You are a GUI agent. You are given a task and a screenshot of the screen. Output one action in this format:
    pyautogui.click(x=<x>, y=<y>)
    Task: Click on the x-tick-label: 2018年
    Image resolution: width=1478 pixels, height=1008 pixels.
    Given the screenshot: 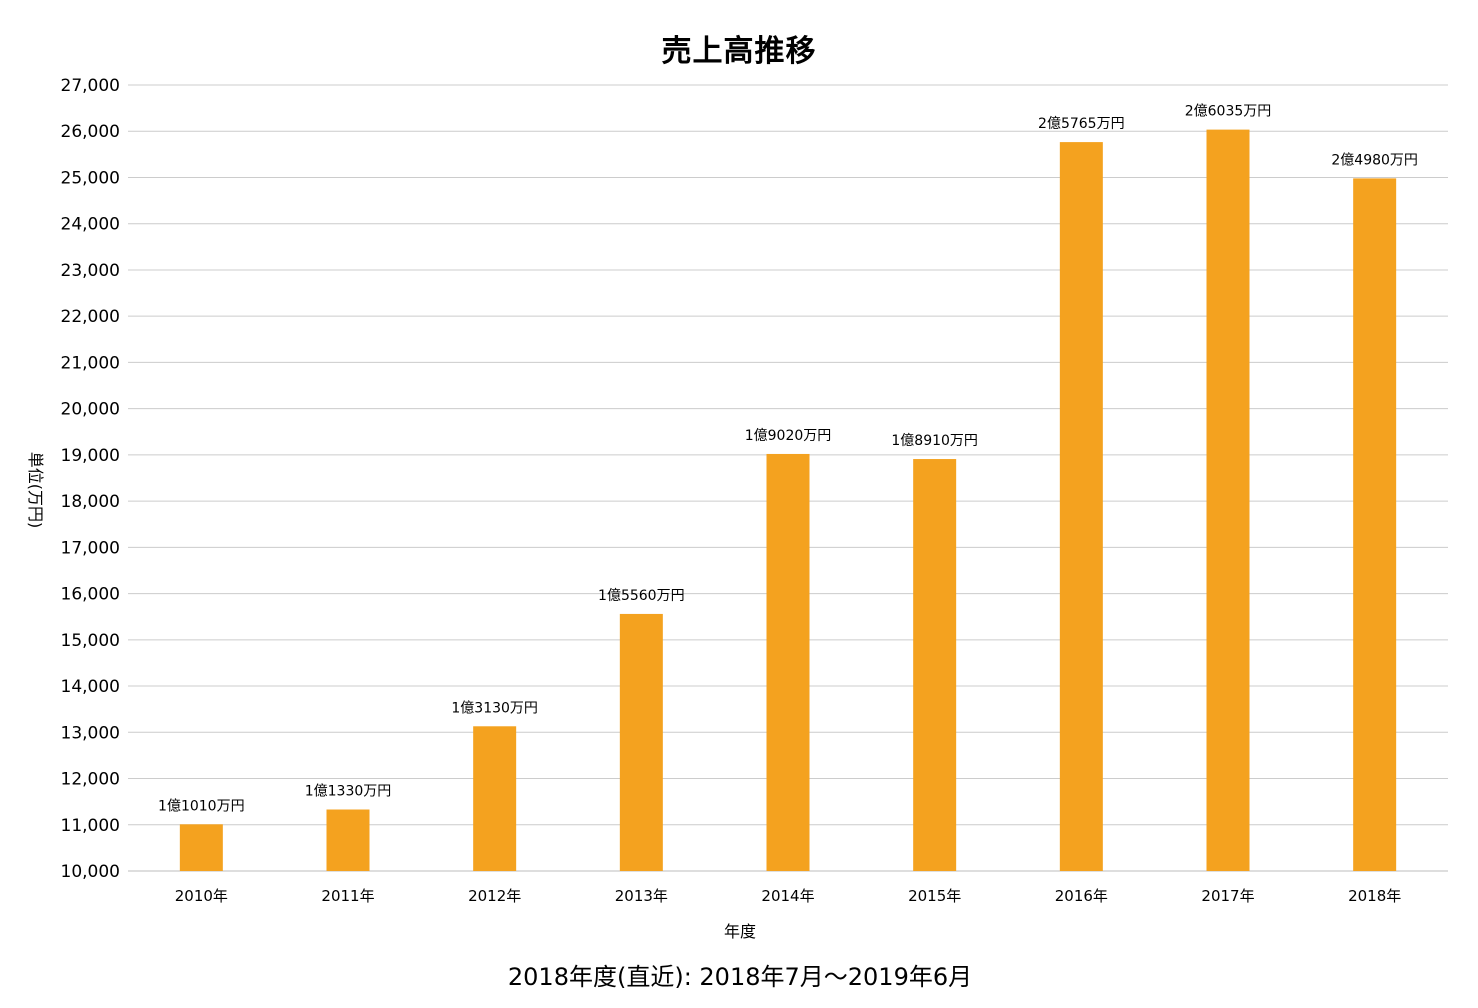 What is the action you would take?
    pyautogui.click(x=1374, y=896)
    